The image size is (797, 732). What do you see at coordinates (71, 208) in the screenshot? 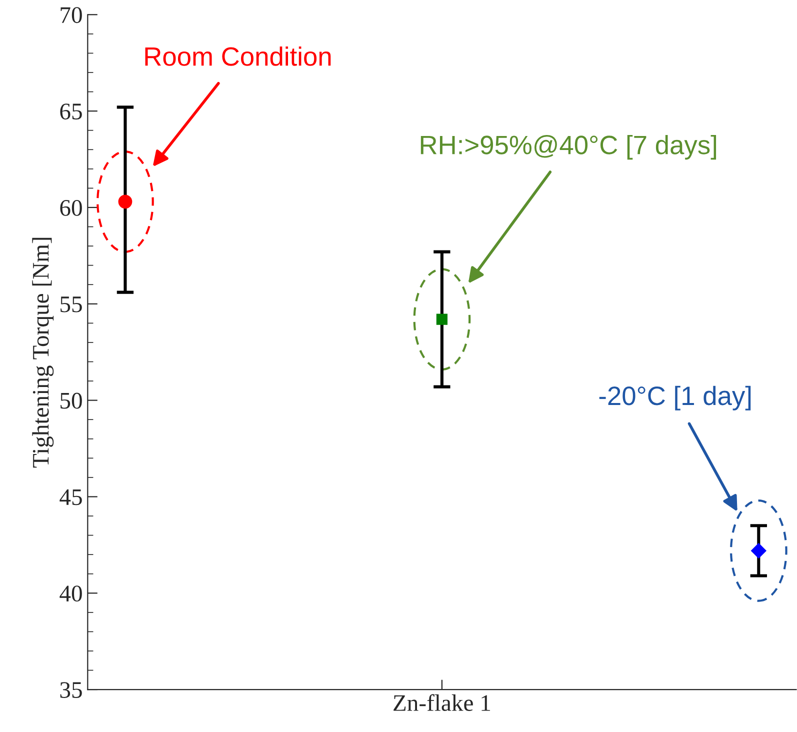
I see `y-tick-label: 60` at bounding box center [71, 208].